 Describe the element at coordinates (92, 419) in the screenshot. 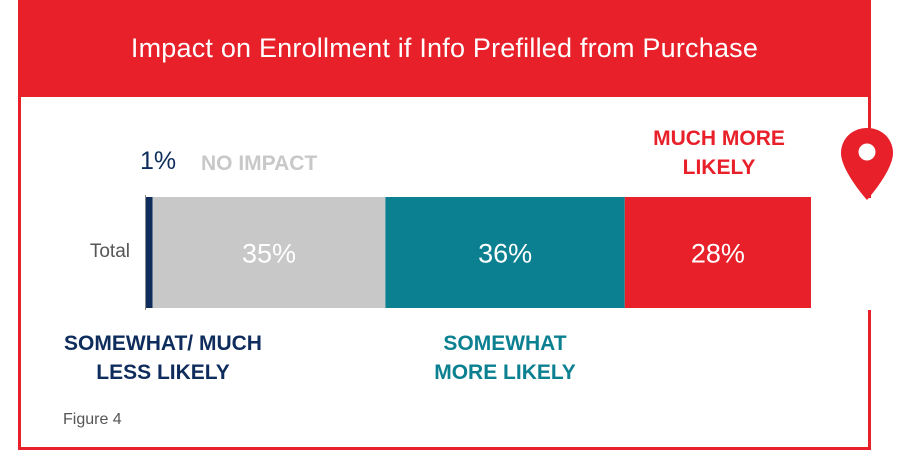

I see `figure-caption: Figure 4` at that location.